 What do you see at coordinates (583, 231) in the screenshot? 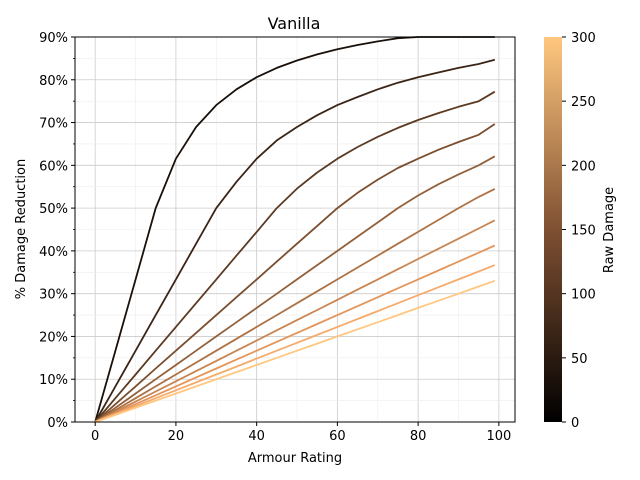
I see `colorbar-tick-label: 150` at bounding box center [583, 231].